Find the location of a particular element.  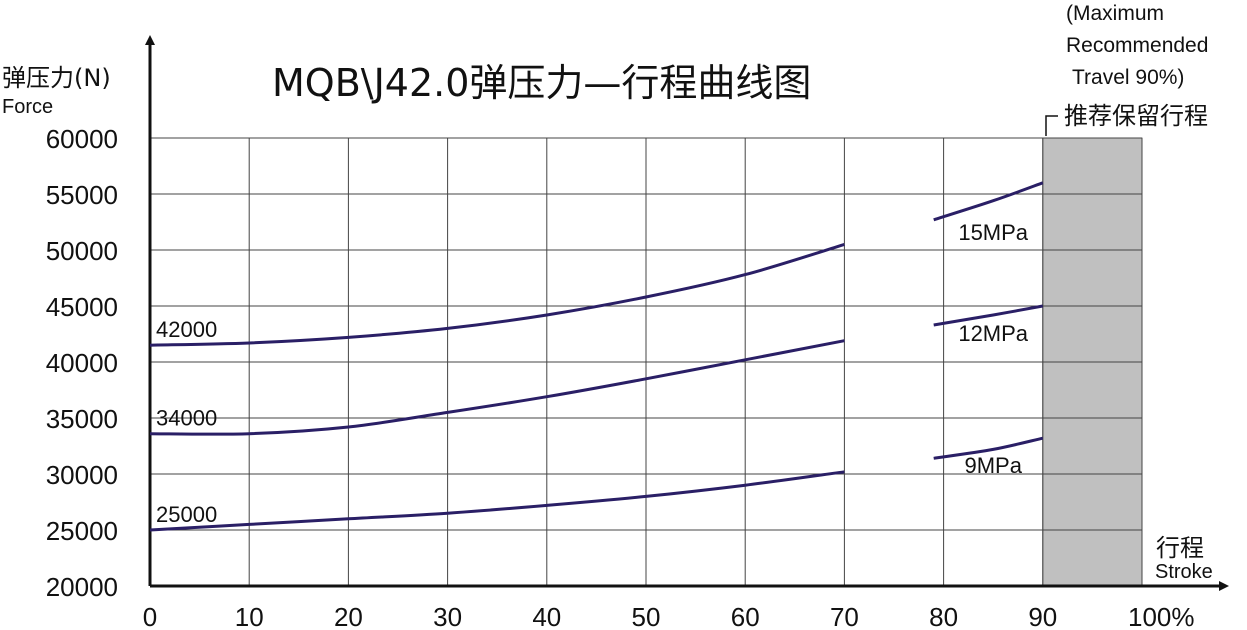

x-tick-label: 40 is located at coordinates (546, 616).